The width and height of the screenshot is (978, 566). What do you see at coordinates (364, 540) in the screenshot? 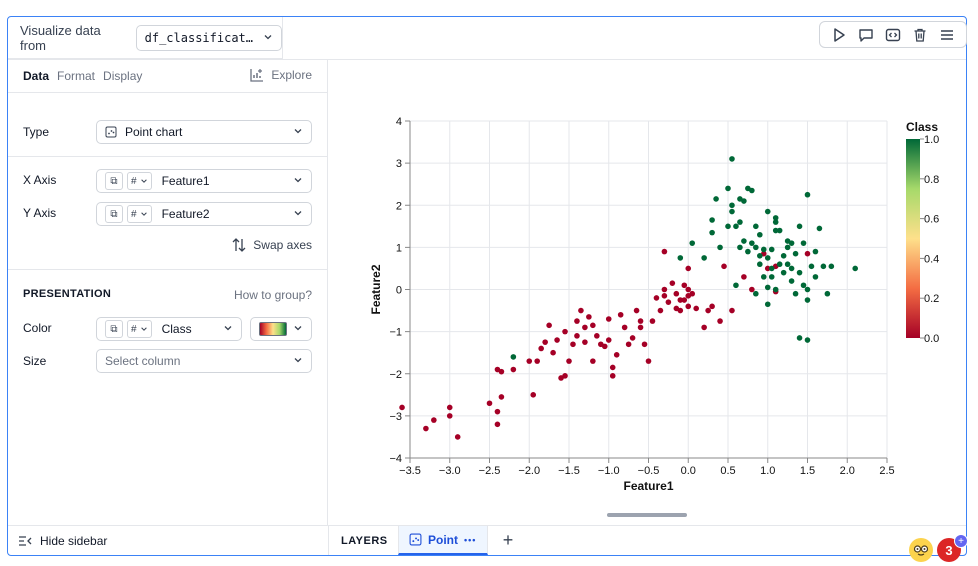
I see `layers-label: LAYERS` at bounding box center [364, 540].